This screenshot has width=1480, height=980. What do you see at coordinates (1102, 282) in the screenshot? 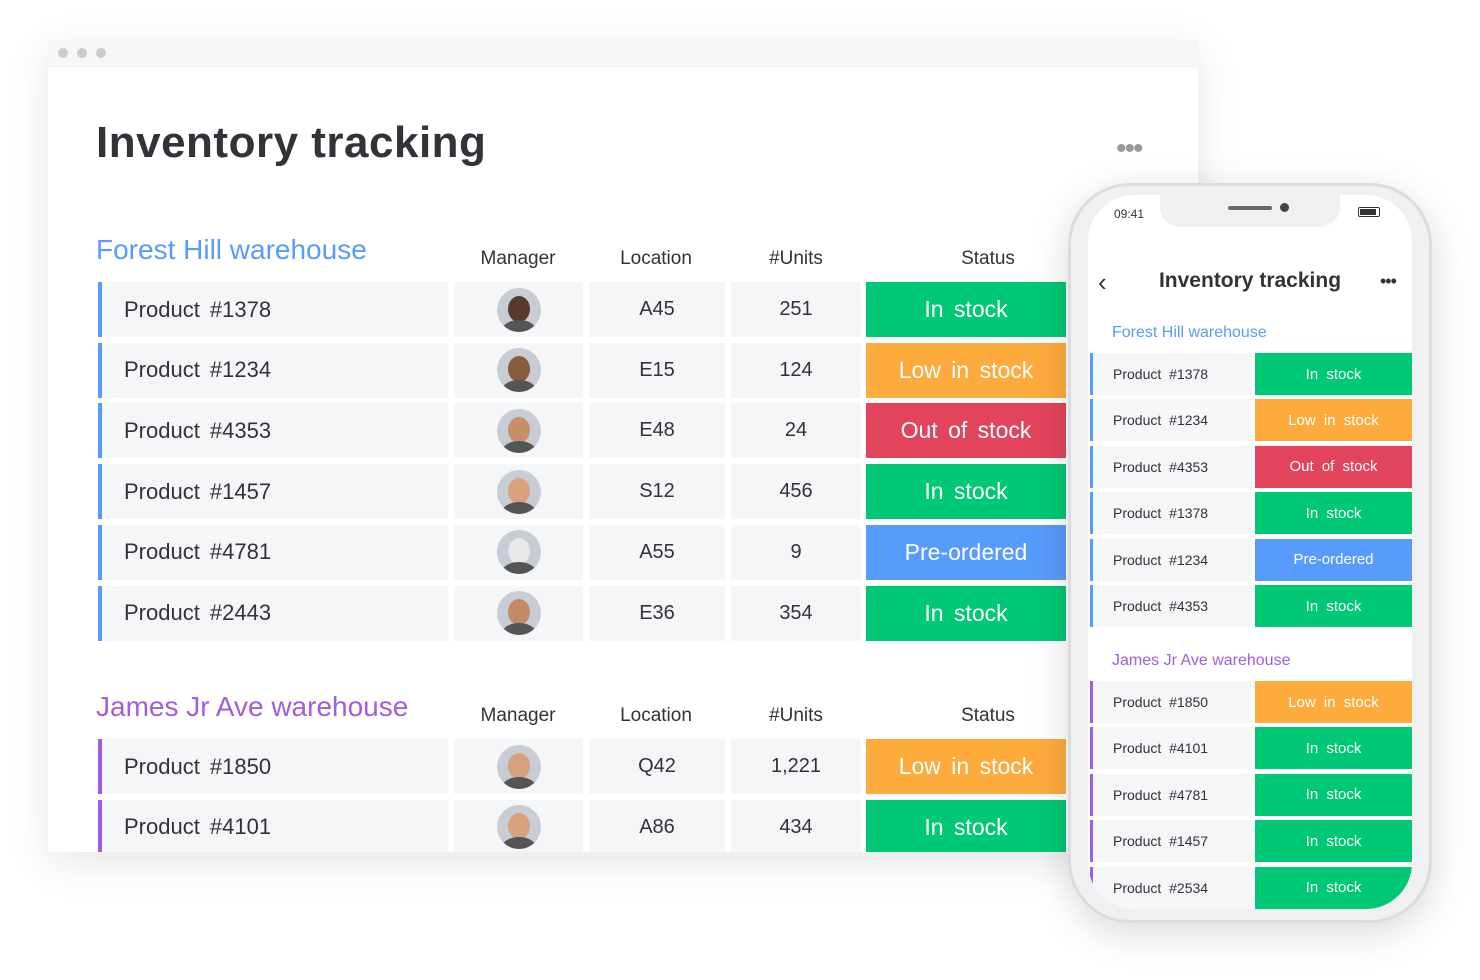
I see `back-button: ‹` at bounding box center [1102, 282].